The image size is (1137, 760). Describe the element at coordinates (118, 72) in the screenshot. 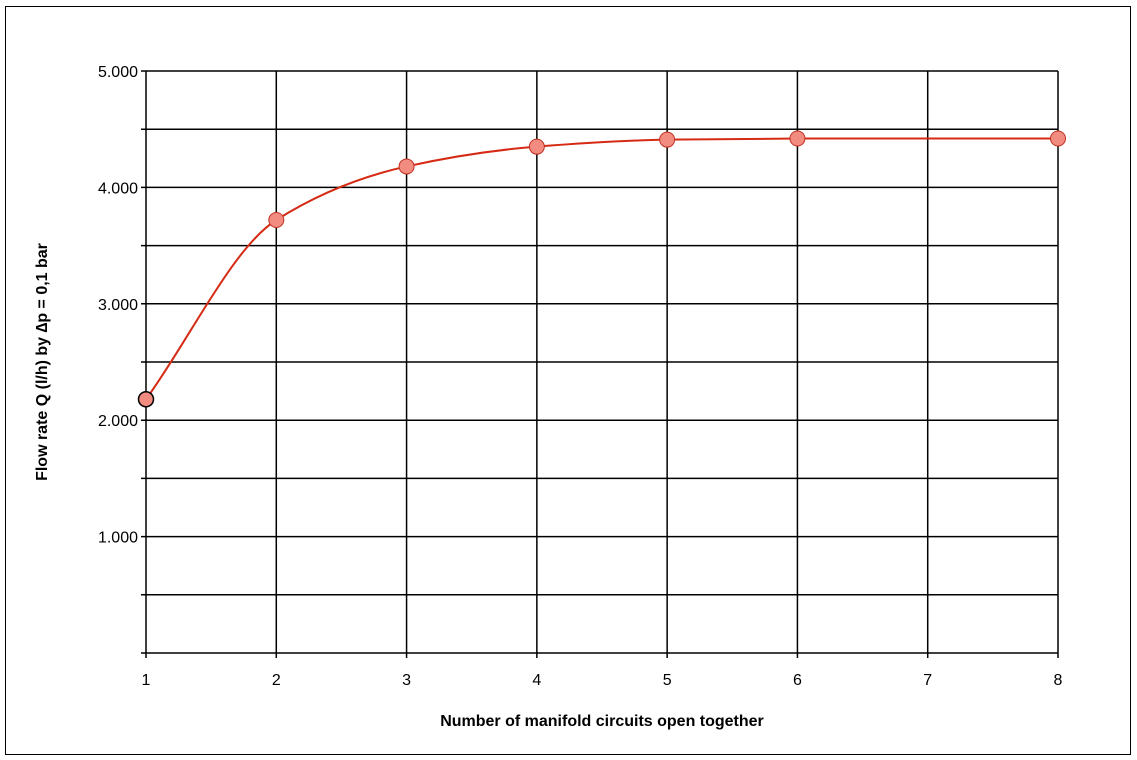

I see `y-tick-label: 5.000` at that location.